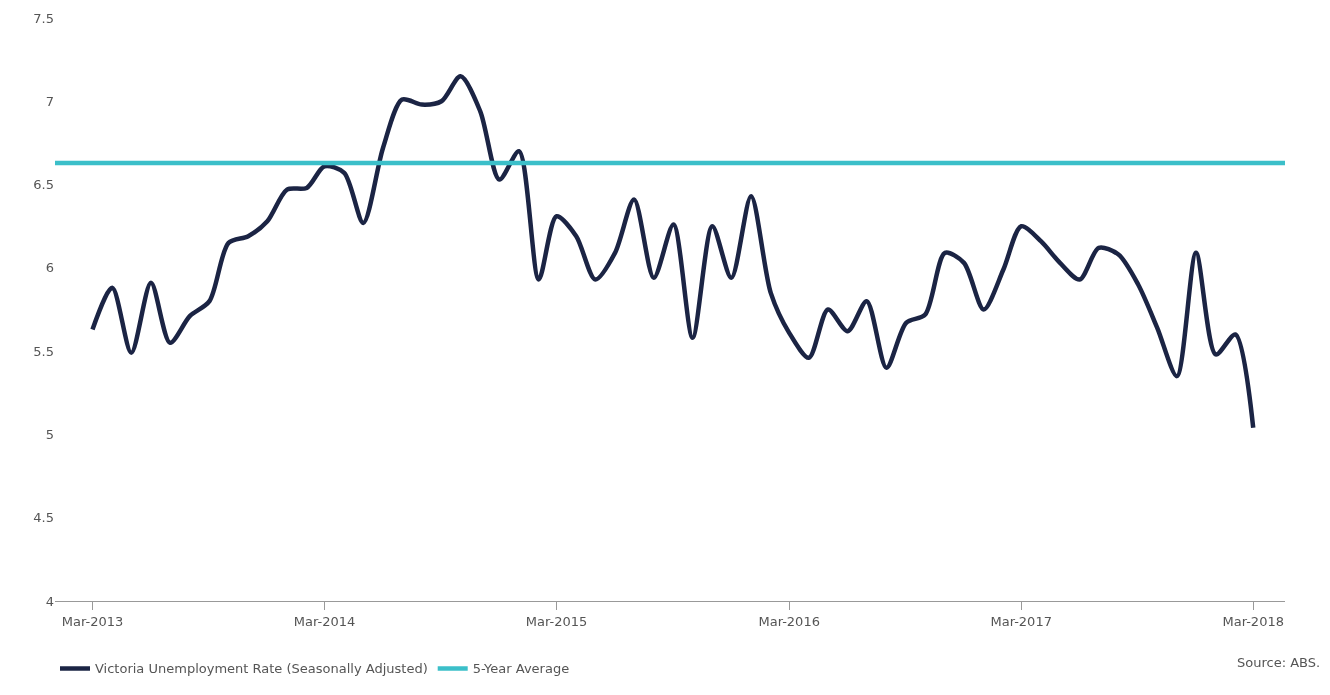 This screenshot has width=1330, height=695. What do you see at coordinates (49, 101) in the screenshot?
I see `y-tick-label: 7` at bounding box center [49, 101].